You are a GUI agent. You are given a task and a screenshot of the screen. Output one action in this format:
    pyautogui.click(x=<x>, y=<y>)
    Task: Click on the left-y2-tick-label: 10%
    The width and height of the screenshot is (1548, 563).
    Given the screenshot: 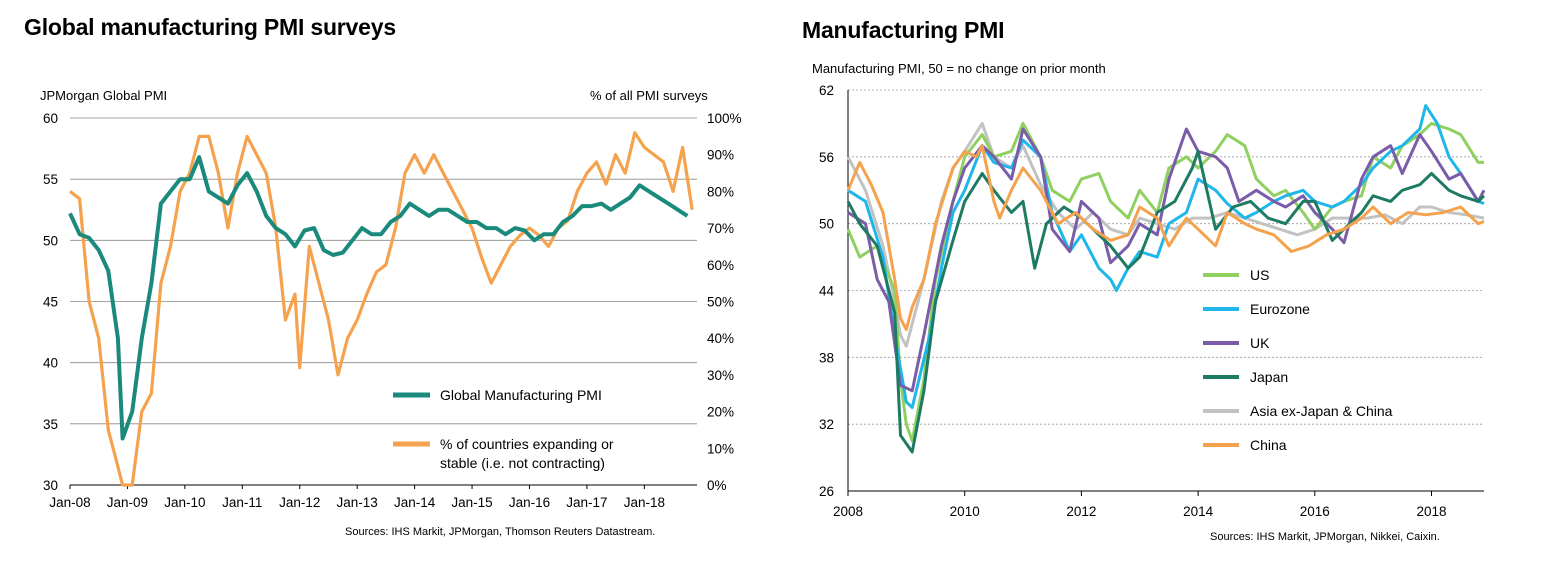 What is the action you would take?
    pyautogui.click(x=720, y=448)
    